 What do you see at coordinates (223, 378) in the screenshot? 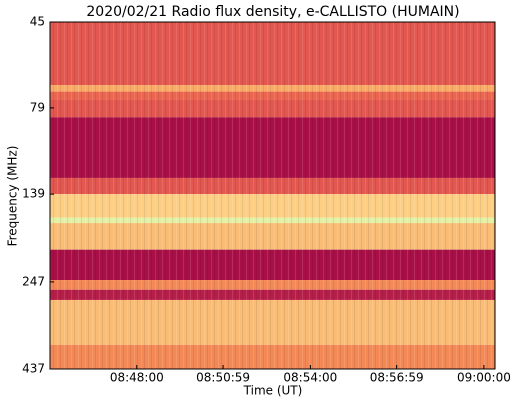
I see `x-tick-label: 08:50:59` at bounding box center [223, 378].